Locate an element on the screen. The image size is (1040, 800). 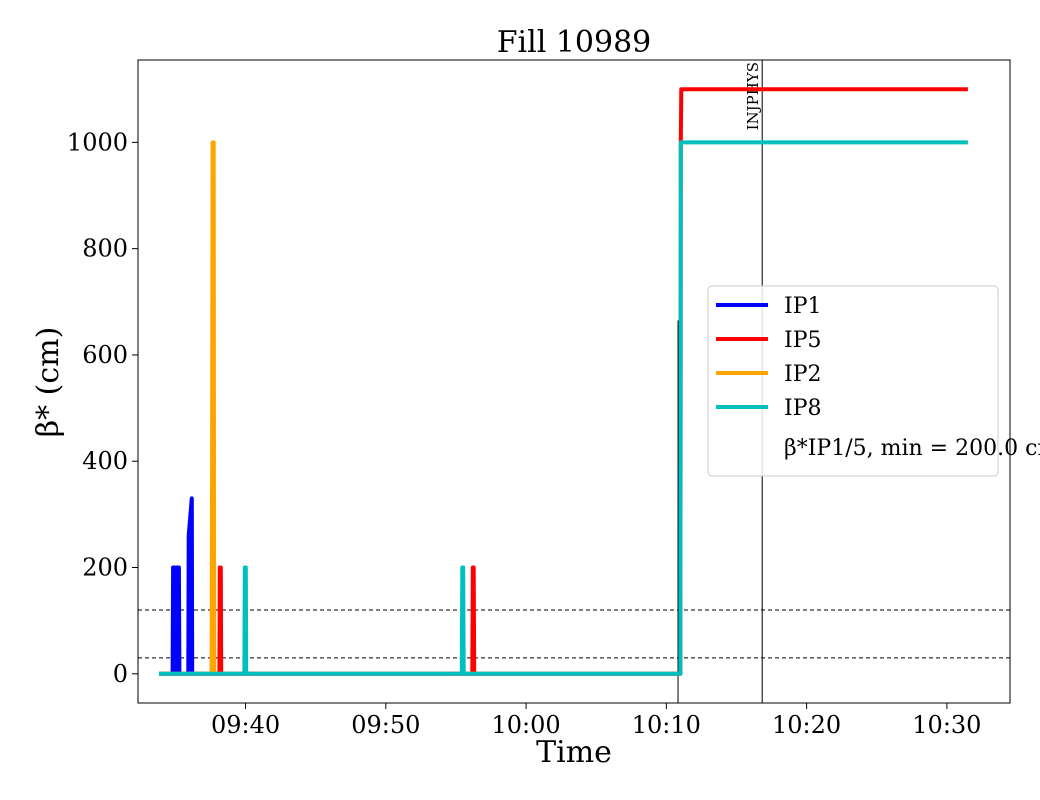
x-tick-label: 10:00 is located at coordinates (525, 725).